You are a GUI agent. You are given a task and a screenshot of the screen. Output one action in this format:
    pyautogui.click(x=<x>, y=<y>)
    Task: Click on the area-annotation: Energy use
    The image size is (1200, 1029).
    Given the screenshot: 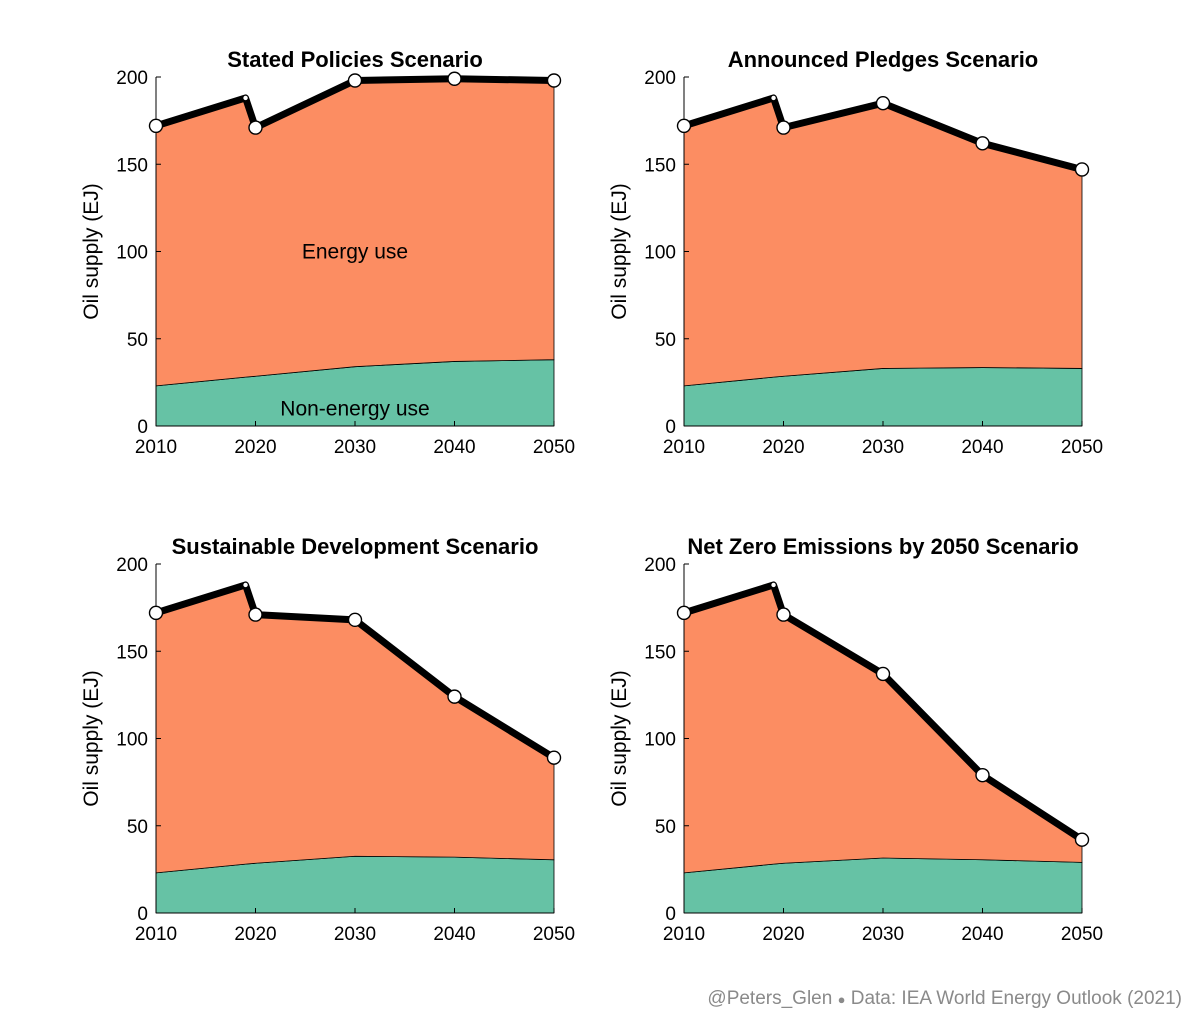 What is the action you would take?
    pyautogui.click(x=355, y=252)
    